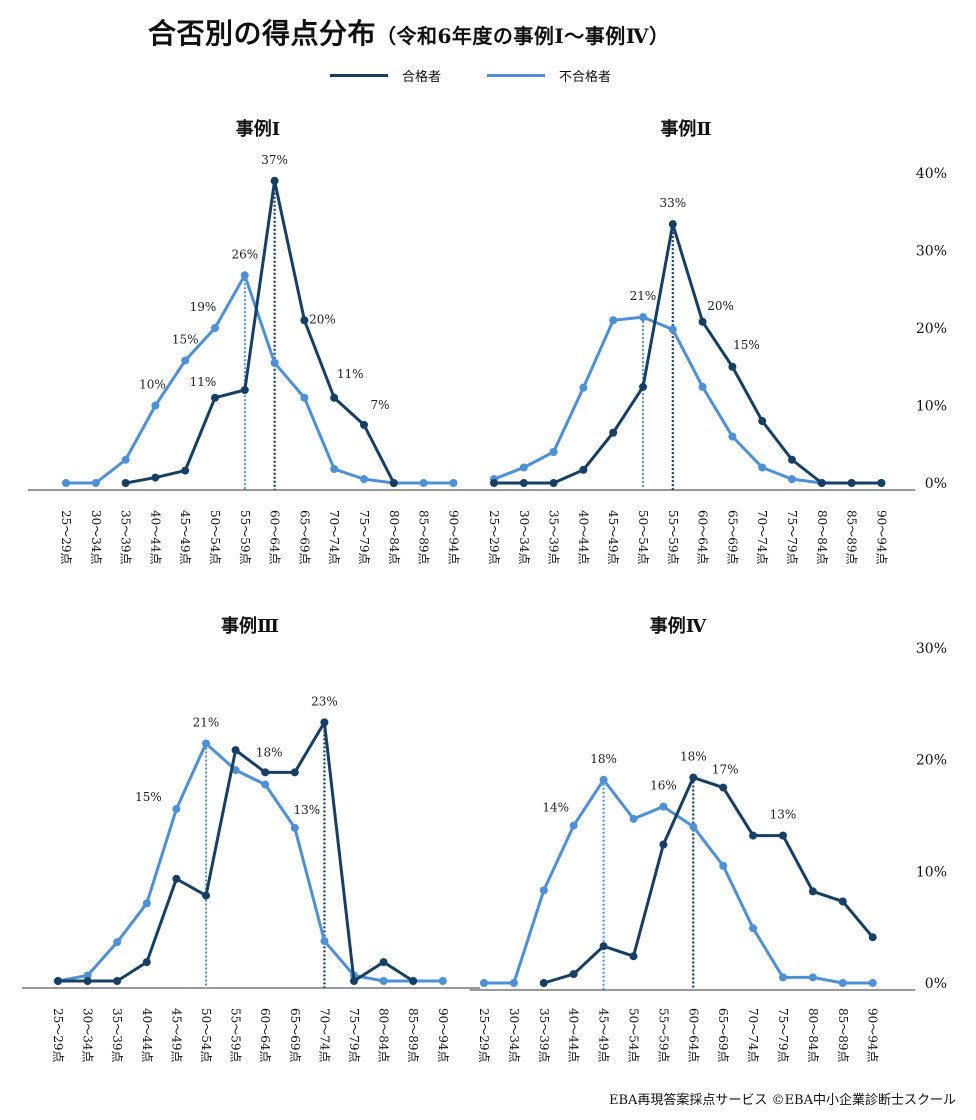 The width and height of the screenshot is (976, 1120). I want to click on legend-label-pass: 合格者, so click(422, 77).